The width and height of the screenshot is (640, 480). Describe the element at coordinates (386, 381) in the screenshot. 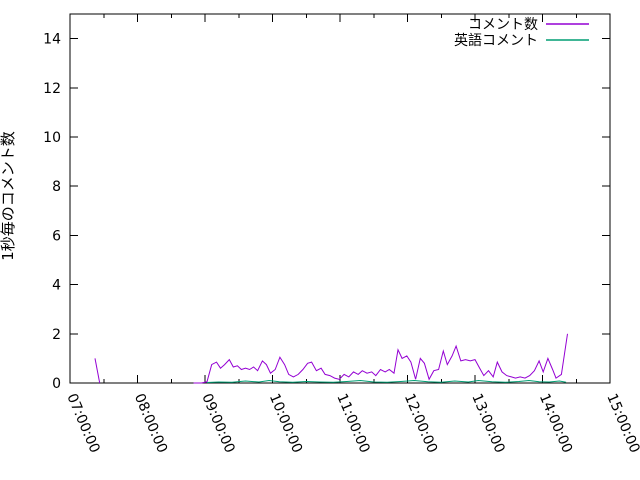

I see `series-line-english-comments` at that location.